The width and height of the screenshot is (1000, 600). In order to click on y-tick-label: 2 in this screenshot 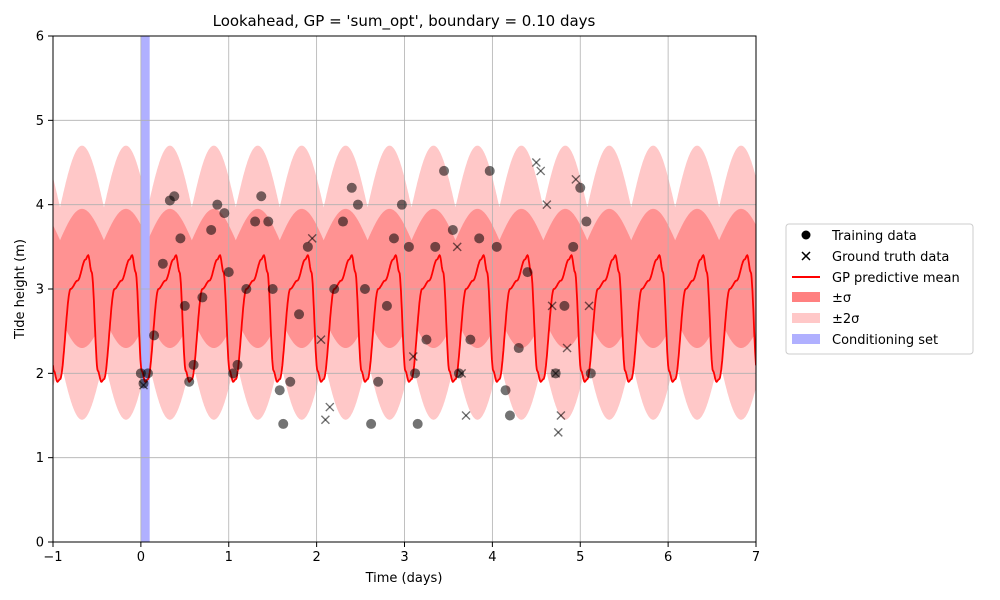, I will do `click(40, 374)`.